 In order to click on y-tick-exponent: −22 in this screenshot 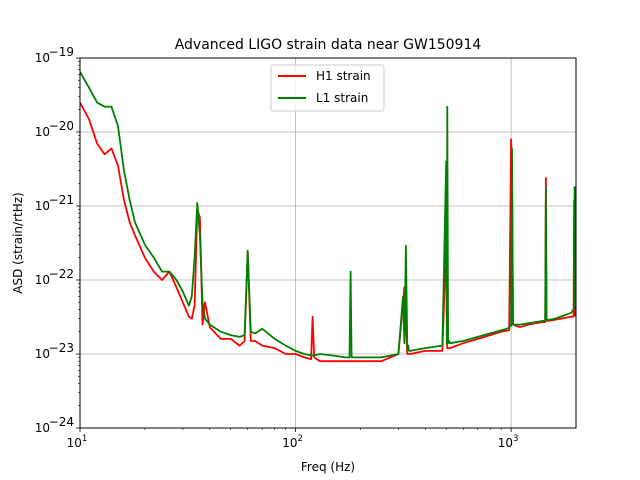, I will do `click(61, 274)`.